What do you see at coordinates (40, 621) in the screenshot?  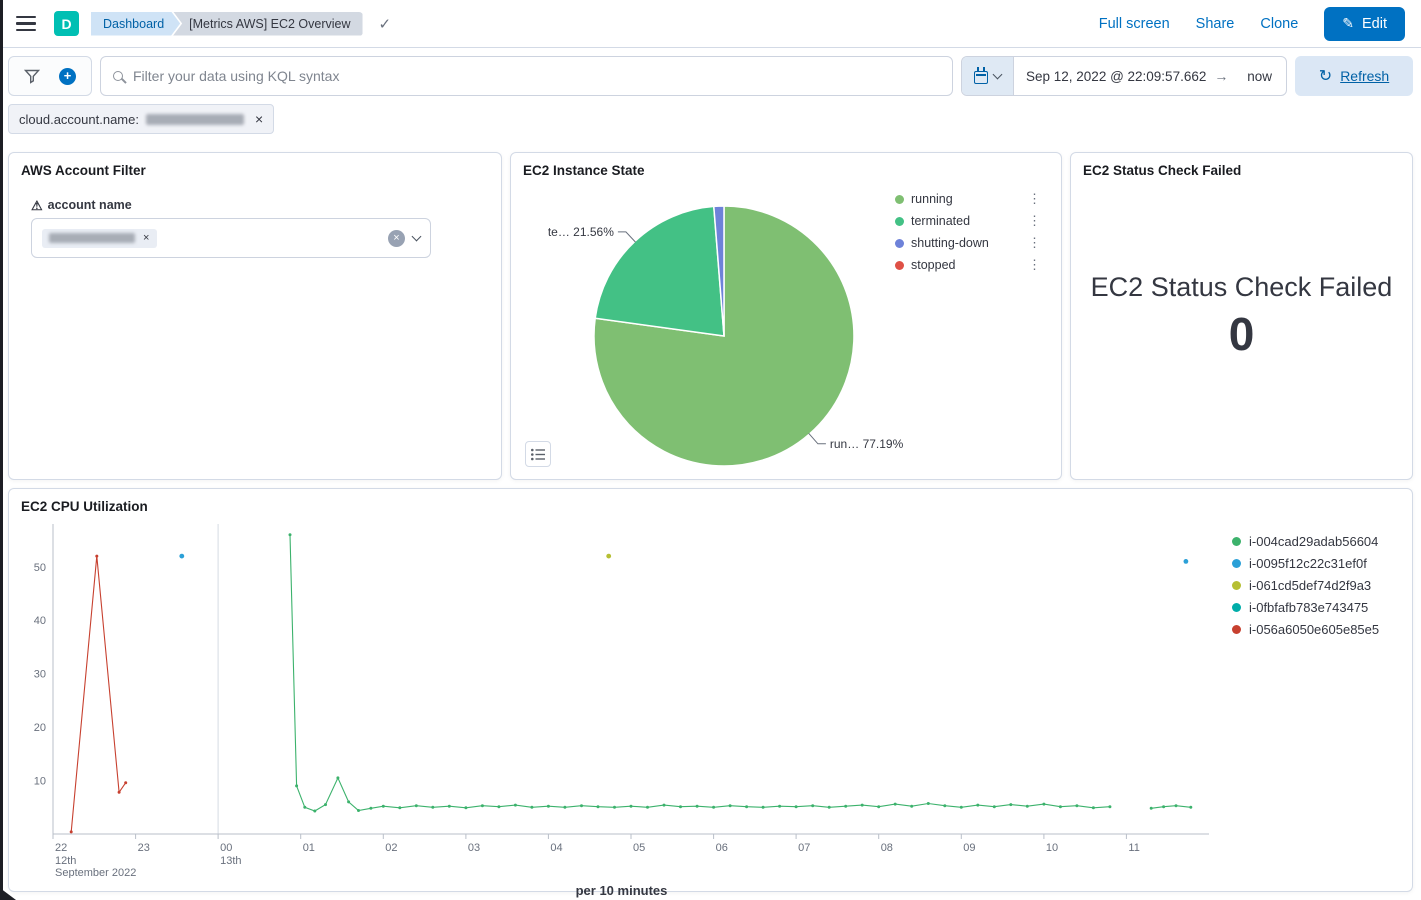 I see `svg-text: 40` at bounding box center [40, 621].